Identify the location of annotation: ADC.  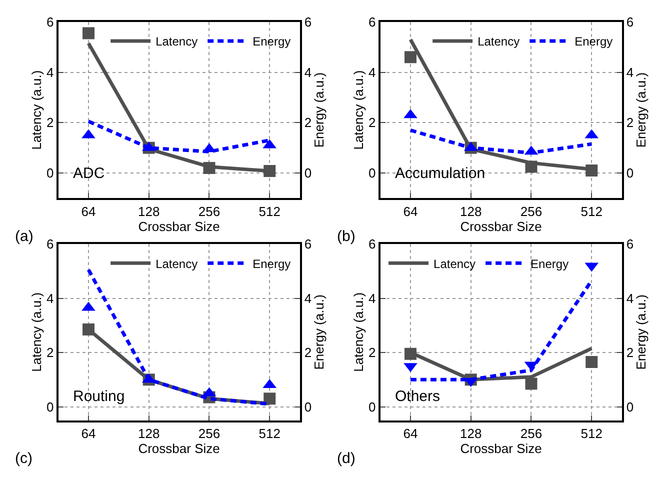
(89, 173).